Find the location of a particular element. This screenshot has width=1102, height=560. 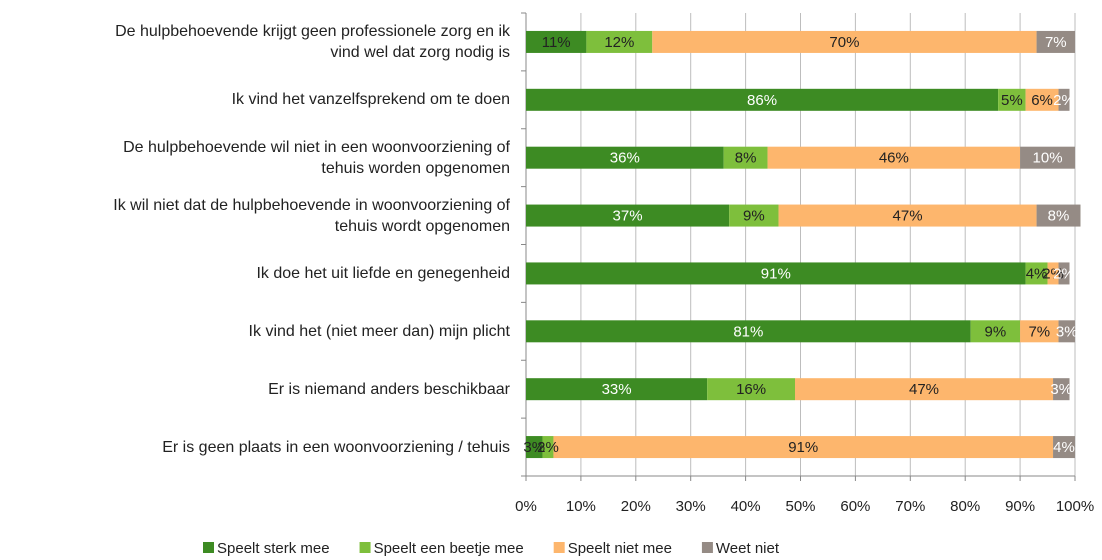

x-tick-label: 80% is located at coordinates (965, 506).